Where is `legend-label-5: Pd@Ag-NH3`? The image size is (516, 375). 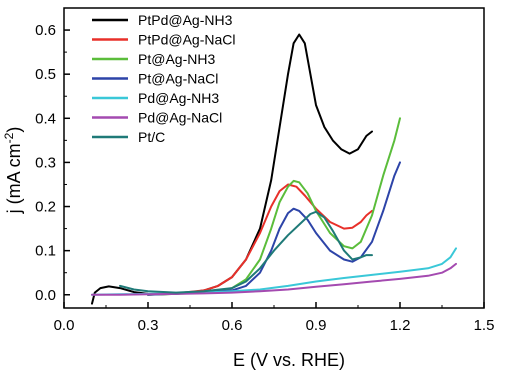 legend-label-5: Pd@Ag-NH3 is located at coordinates (178, 98).